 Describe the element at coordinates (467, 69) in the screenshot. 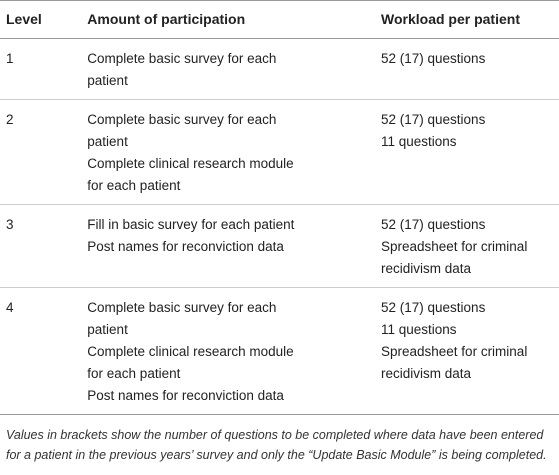

I see `workload-cell: 52 (17) questions` at that location.